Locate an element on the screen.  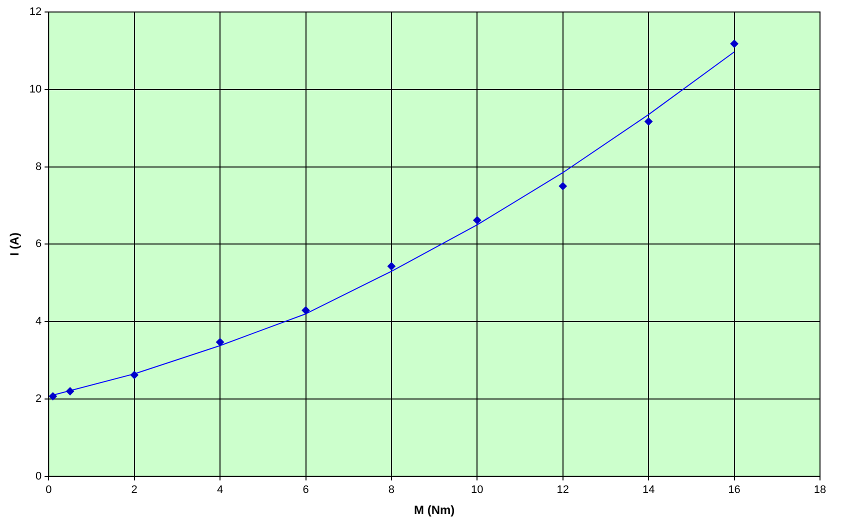
y-tick-label: 0 is located at coordinates (39, 476).